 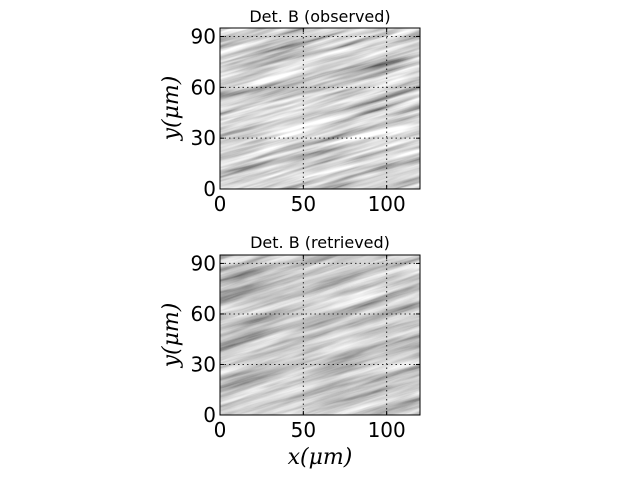 I want to click on x-axis-label: x(μm), so click(x=320, y=457).